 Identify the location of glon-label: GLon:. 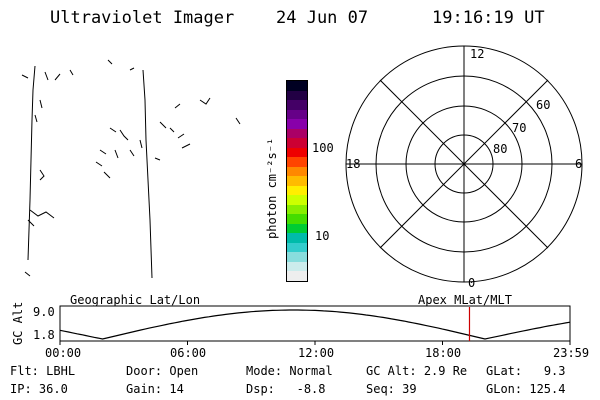
(504, 389).